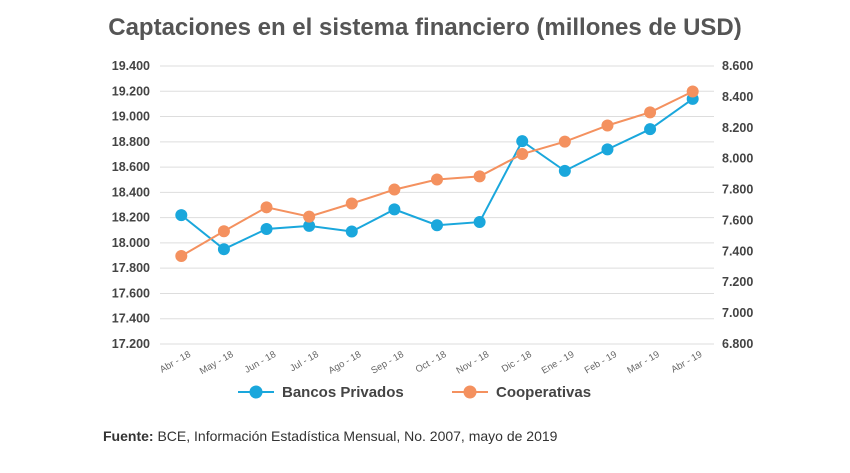 The image size is (850, 473). I want to click on x-tick-label: Oct - 18, so click(431, 362).